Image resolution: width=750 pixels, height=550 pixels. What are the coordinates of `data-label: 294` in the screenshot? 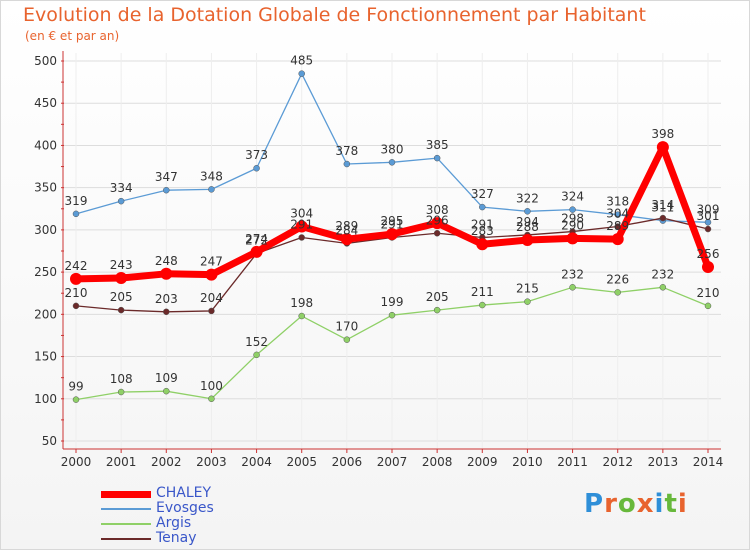 It's located at (527, 222).